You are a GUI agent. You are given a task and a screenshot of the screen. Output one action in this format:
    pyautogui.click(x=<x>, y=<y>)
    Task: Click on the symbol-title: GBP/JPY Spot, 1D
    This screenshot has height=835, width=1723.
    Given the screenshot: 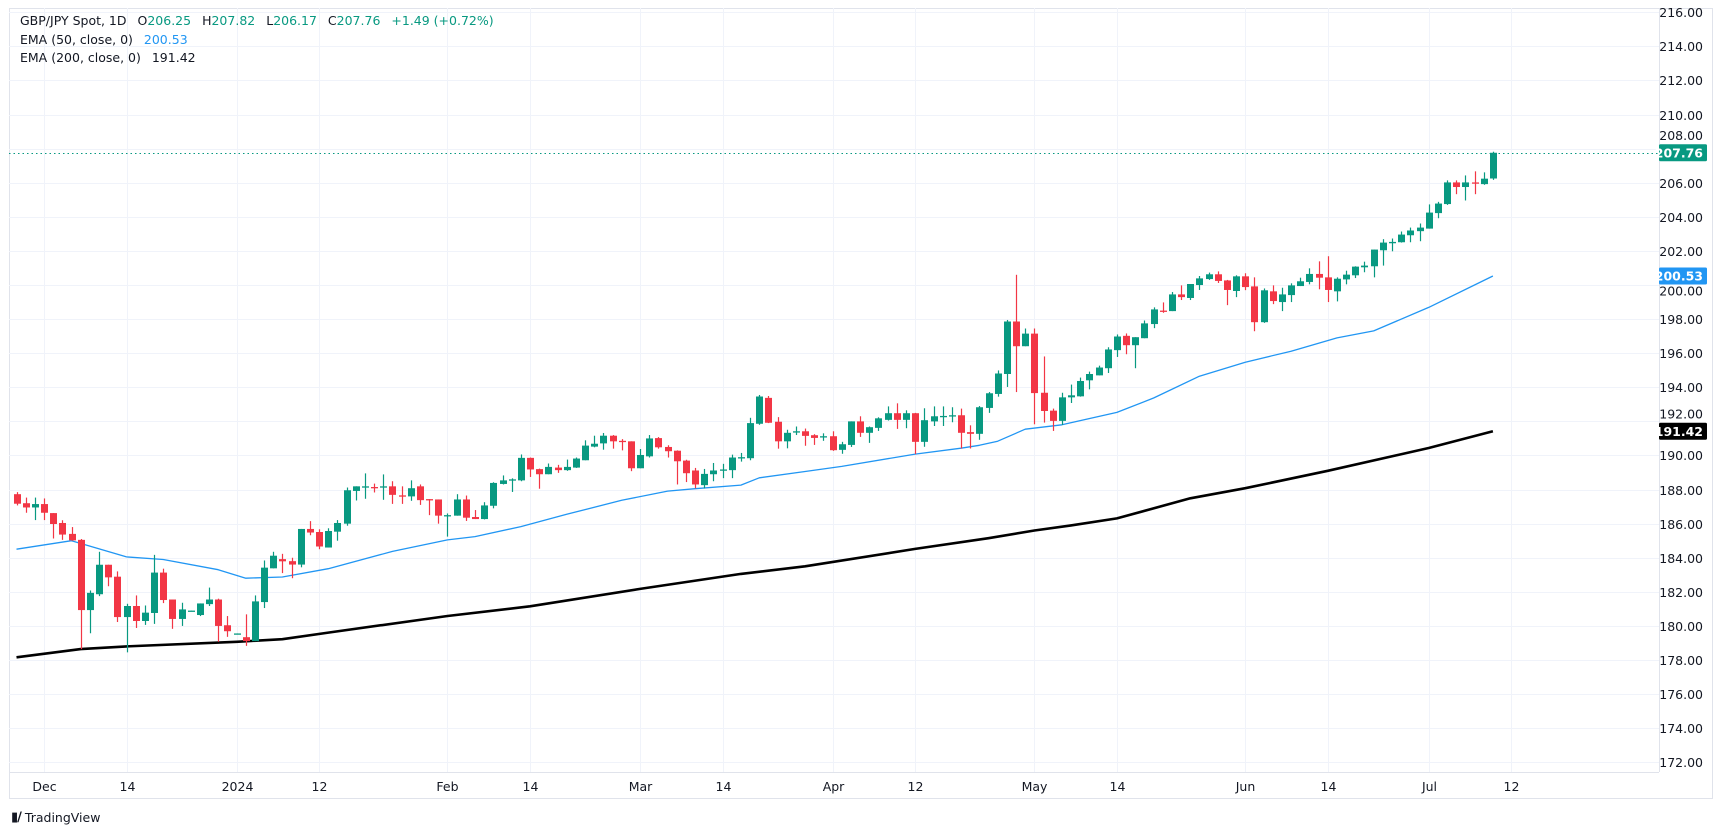 What is the action you would take?
    pyautogui.click(x=73, y=20)
    